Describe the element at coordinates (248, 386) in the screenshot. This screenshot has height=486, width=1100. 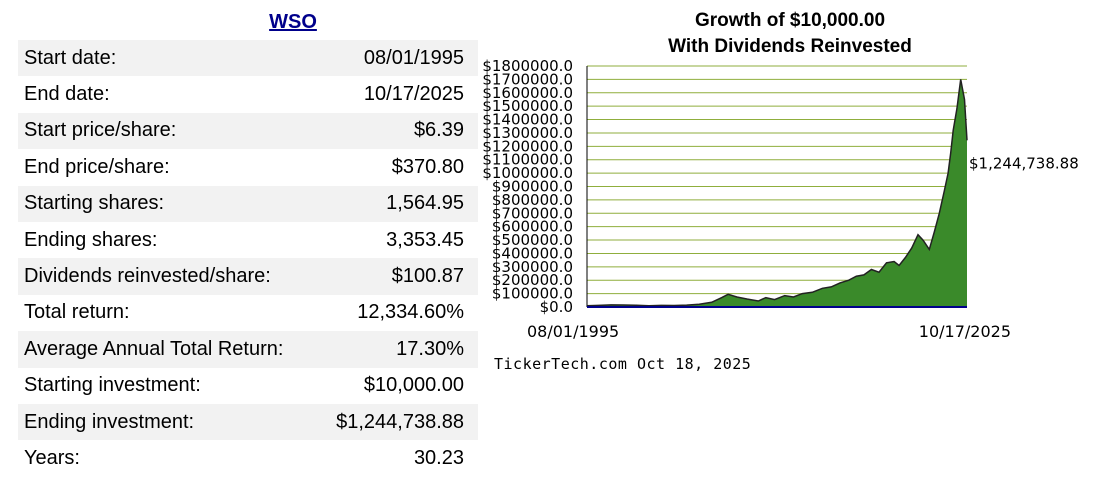
I see `stats-row: Starting investment: $10,000.00` at that location.